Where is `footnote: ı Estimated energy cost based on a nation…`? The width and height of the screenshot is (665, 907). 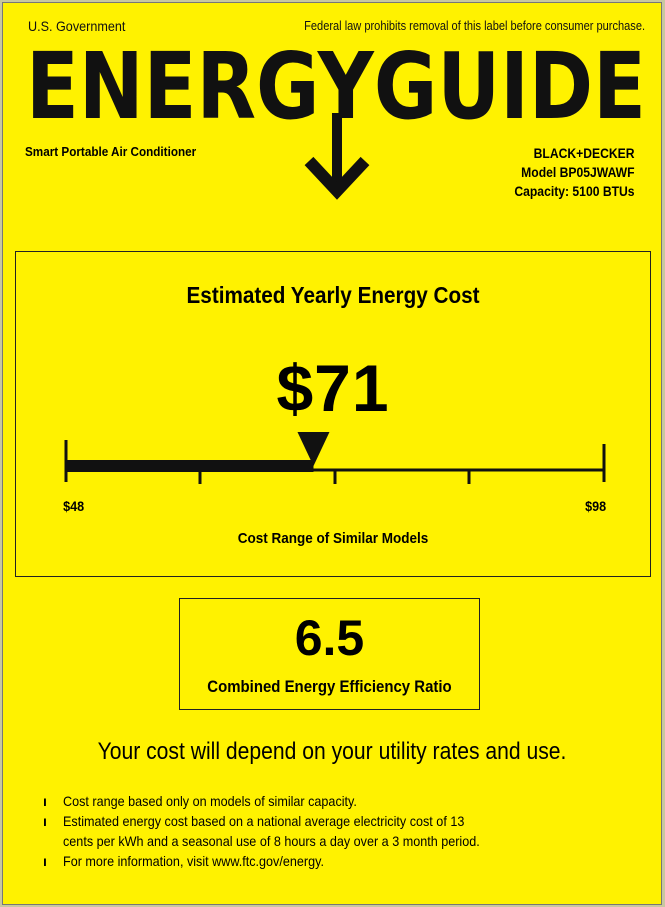
footnote: ı Estimated energy cost based on a nation… is located at coordinates (254, 821).